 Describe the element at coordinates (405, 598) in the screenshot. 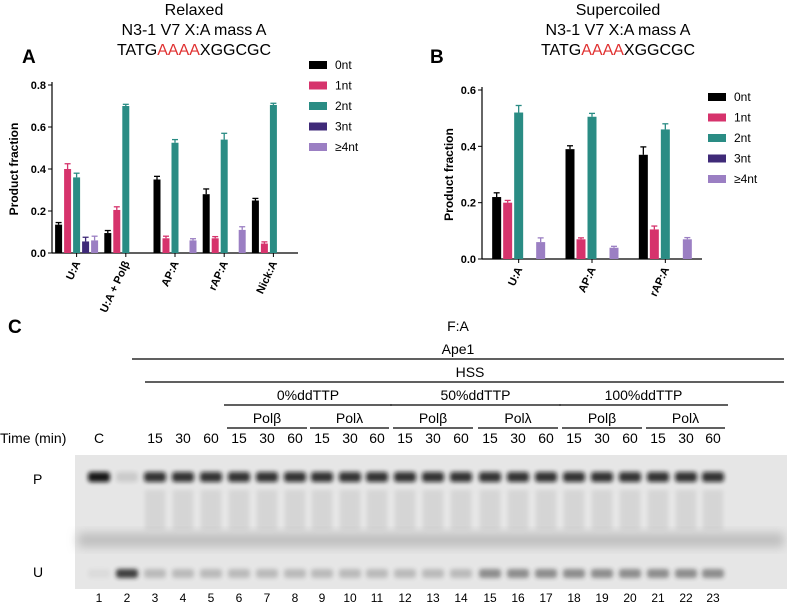

I see `lane-number: 12` at that location.